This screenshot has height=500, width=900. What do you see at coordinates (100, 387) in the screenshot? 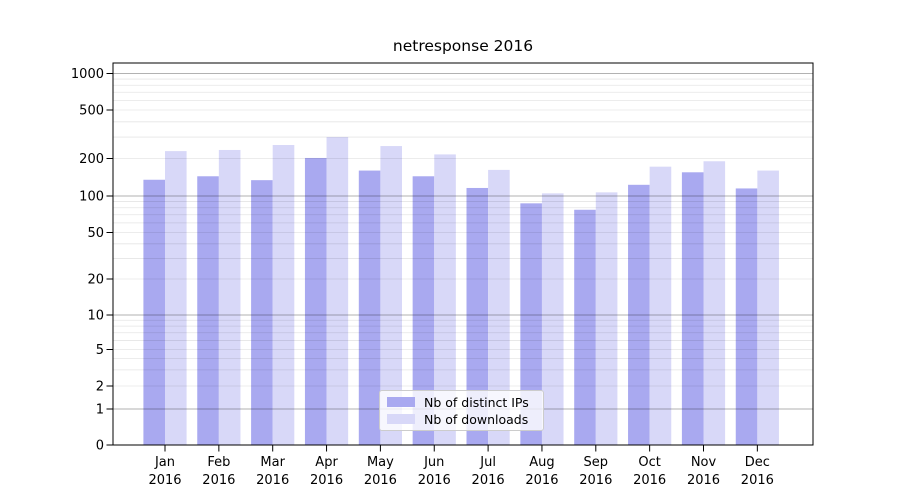
I see `y-tick-label: 2` at bounding box center [100, 387].